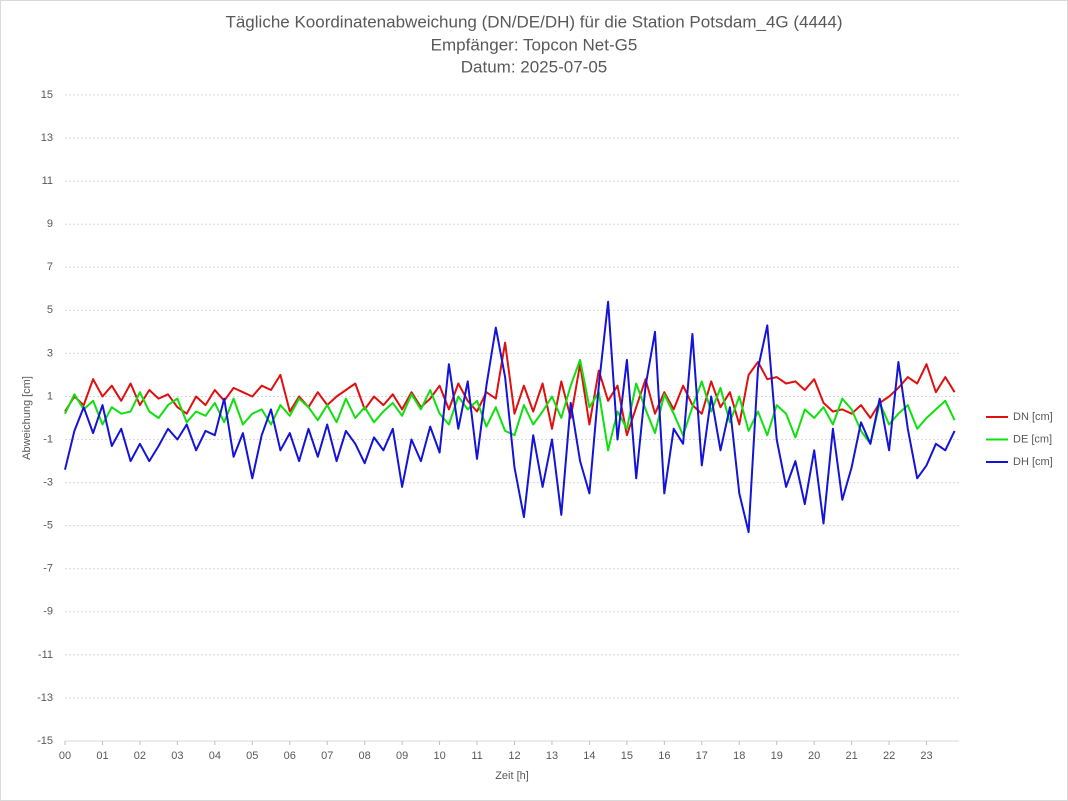 The image size is (1068, 801). Describe the element at coordinates (45, 698) in the screenshot. I see `y-tick-label: -13` at that location.